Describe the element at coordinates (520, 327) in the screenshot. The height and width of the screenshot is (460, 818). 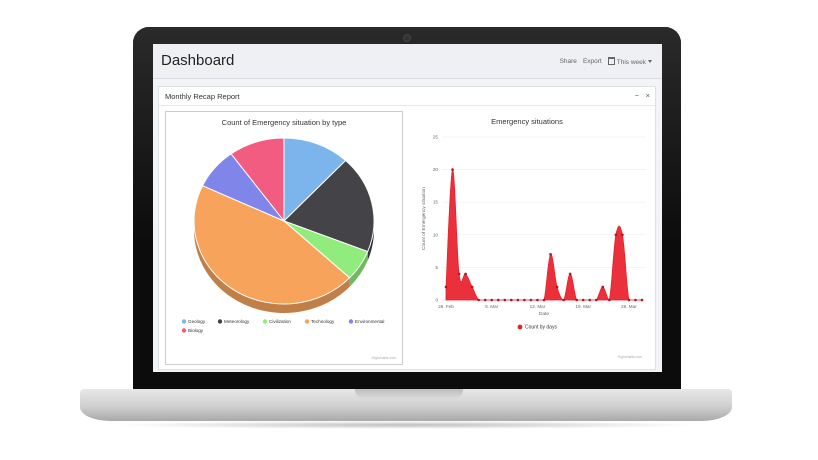
I see `legend-marker-count-by-days` at that location.